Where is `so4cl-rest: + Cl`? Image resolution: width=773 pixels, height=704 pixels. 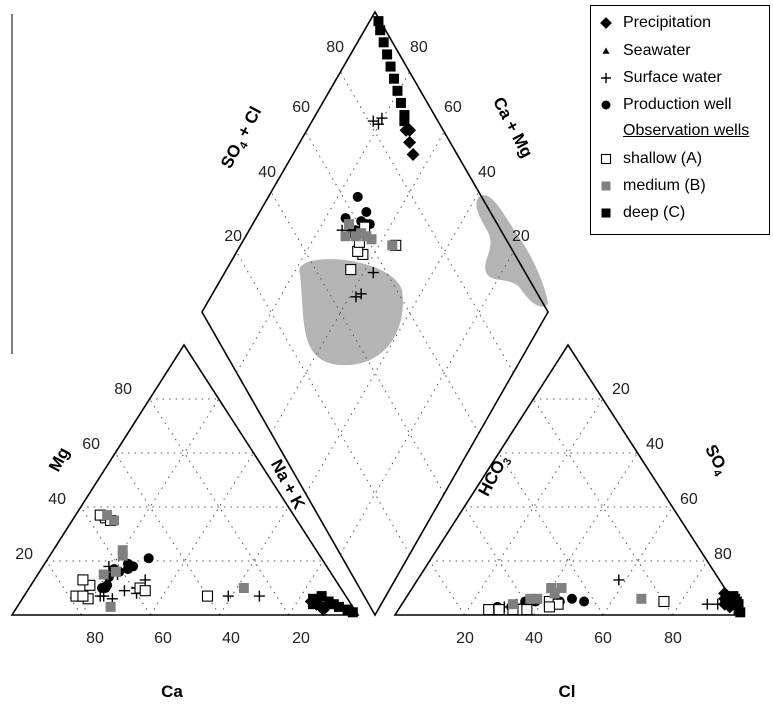 so4cl-rest: + Cl is located at coordinates (248, 123).